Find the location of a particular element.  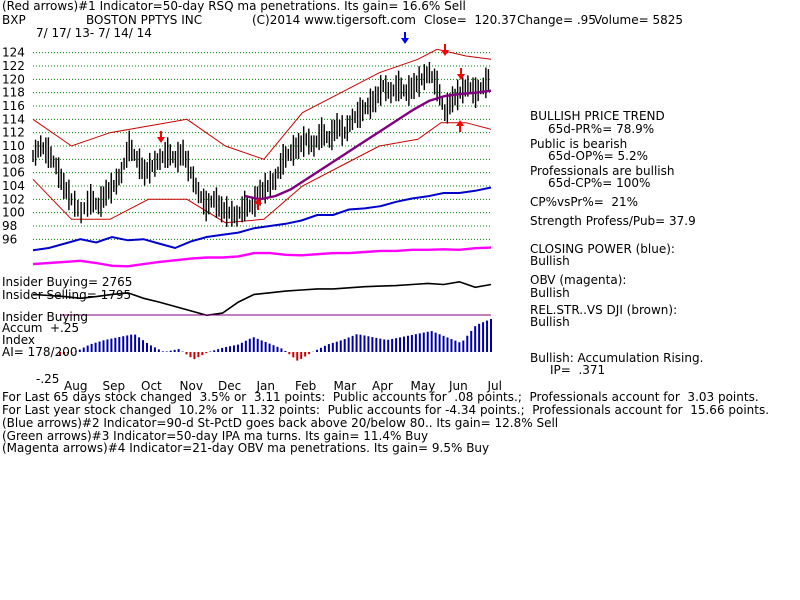

signal-arrows is located at coordinates (311, 121).